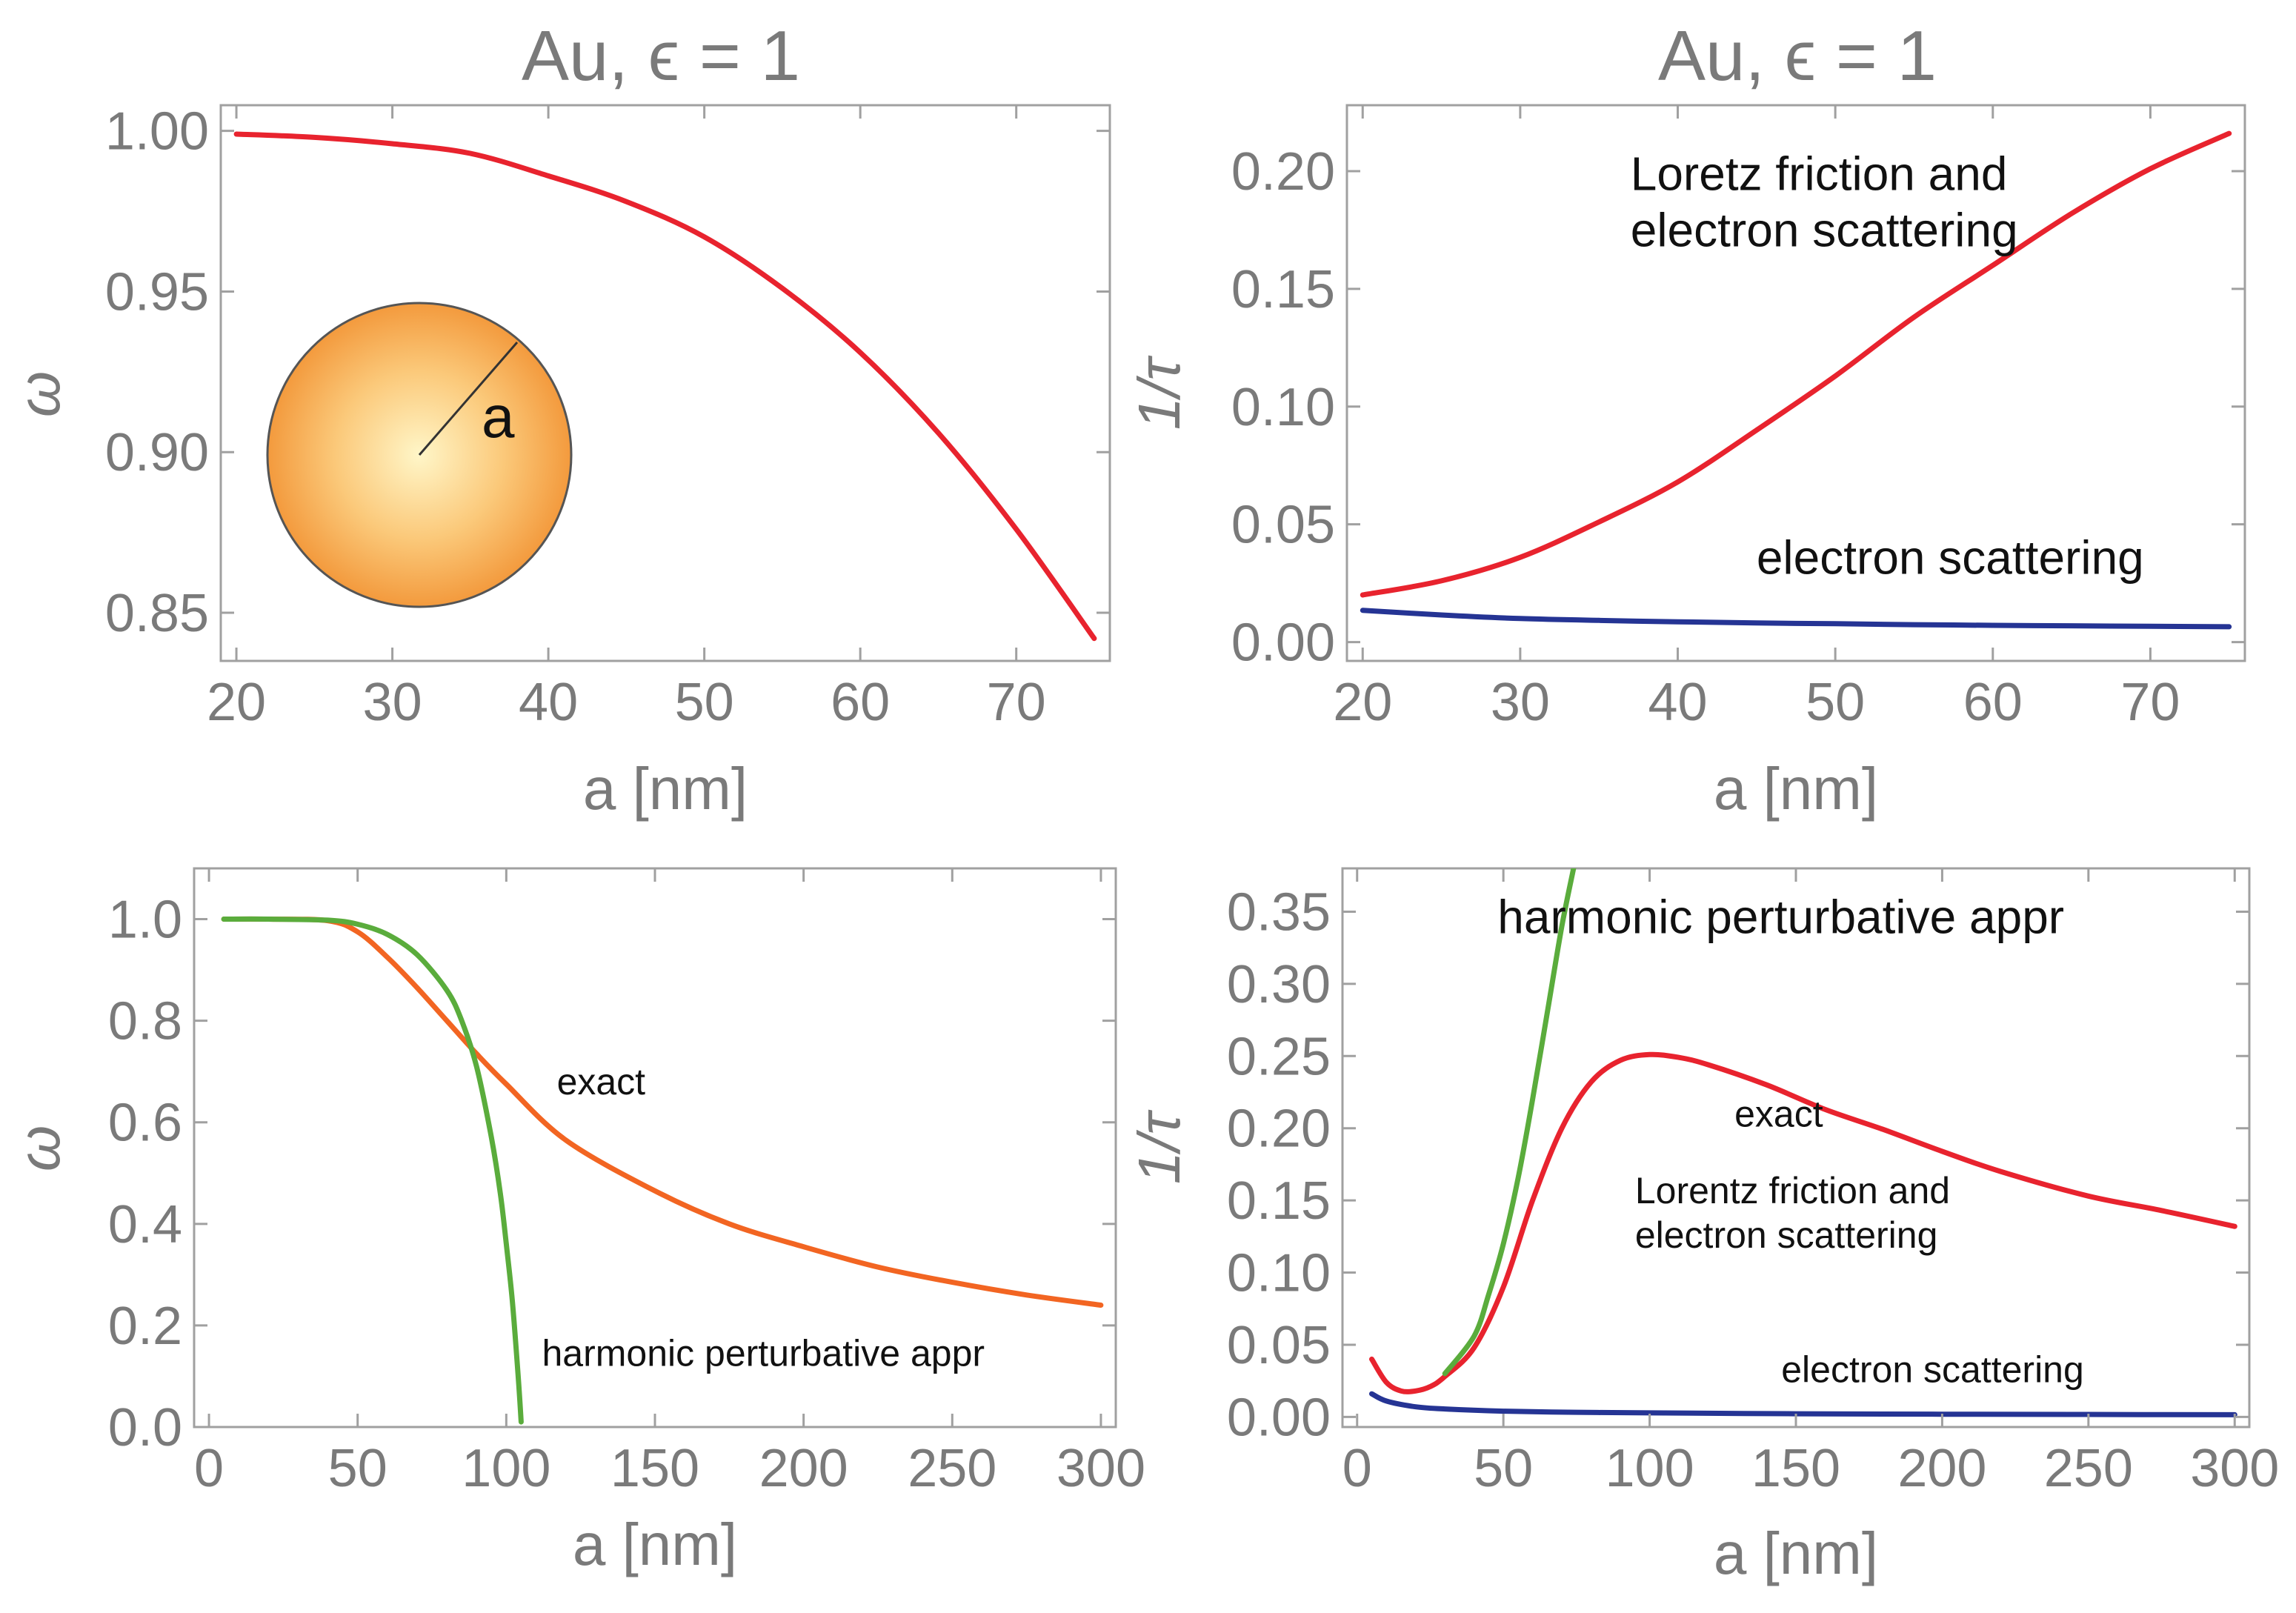 The image size is (2296, 1613). Describe the element at coordinates (157, 613) in the screenshot. I see `y-tick-label: 0.85` at that location.